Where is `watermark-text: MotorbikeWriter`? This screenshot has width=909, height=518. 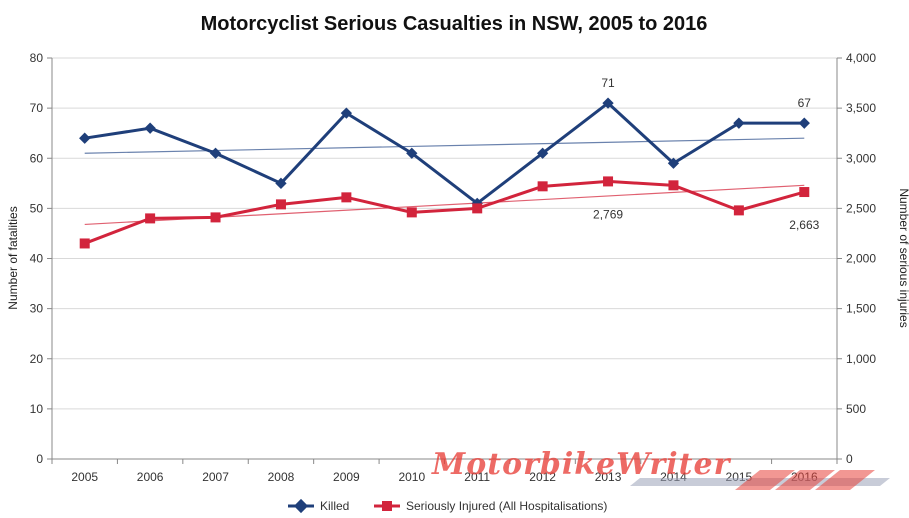 watermark-text: MotorbikeWriter is located at coordinates (581, 464).